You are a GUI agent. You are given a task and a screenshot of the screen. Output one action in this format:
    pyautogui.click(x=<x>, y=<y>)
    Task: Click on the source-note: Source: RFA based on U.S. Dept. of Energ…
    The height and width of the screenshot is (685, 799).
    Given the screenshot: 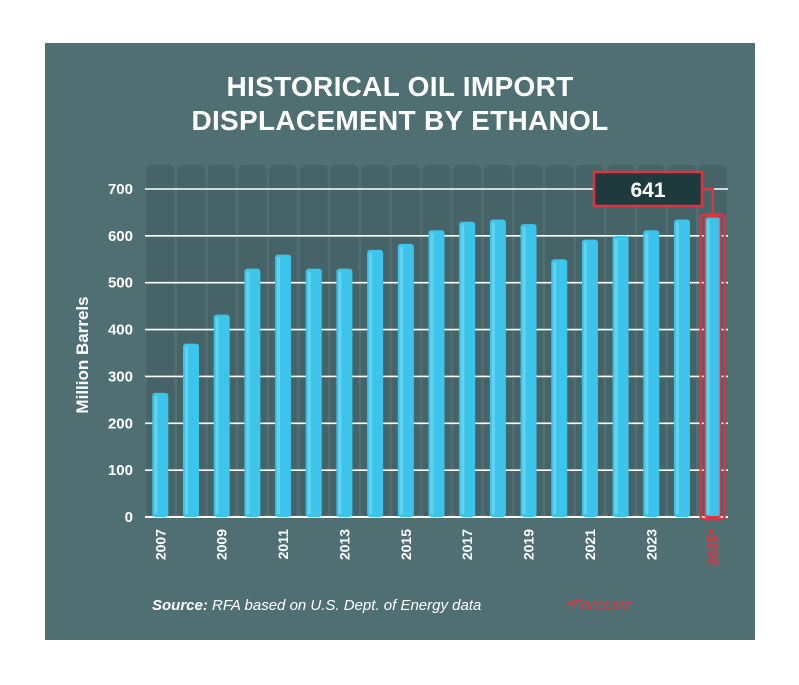 What is the action you would take?
    pyautogui.click(x=316, y=605)
    